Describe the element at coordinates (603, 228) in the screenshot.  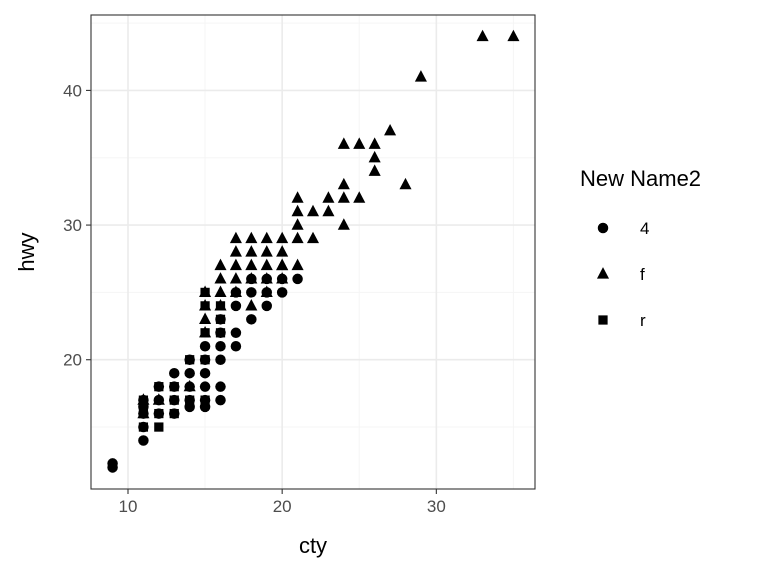
I see `legend-key-circle` at that location.